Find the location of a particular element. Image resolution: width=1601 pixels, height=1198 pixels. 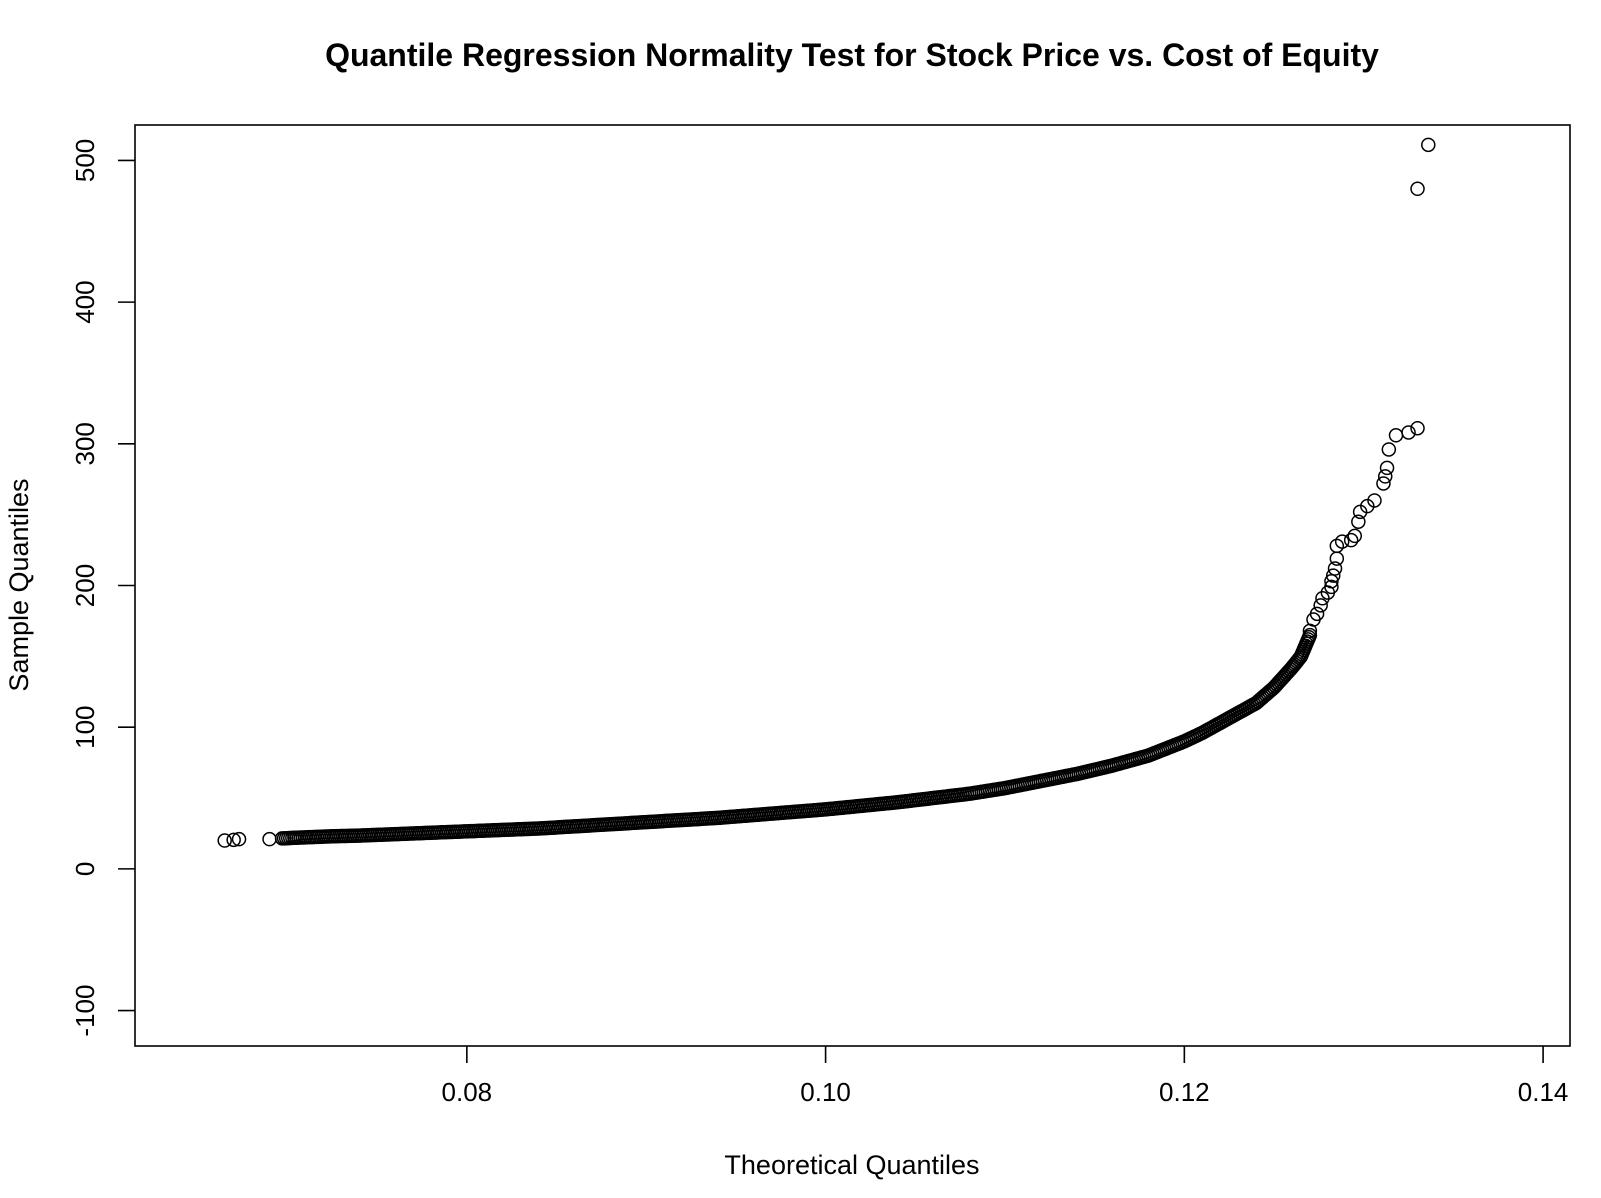

y-axis-label: Sample Quantiles is located at coordinates (19, 584).